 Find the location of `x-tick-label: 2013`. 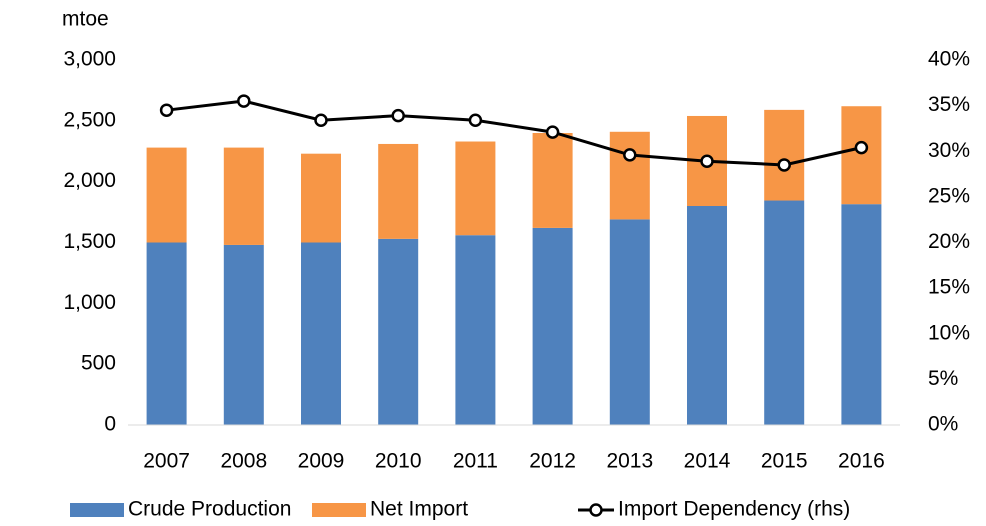

x-tick-label: 2013 is located at coordinates (629, 461).